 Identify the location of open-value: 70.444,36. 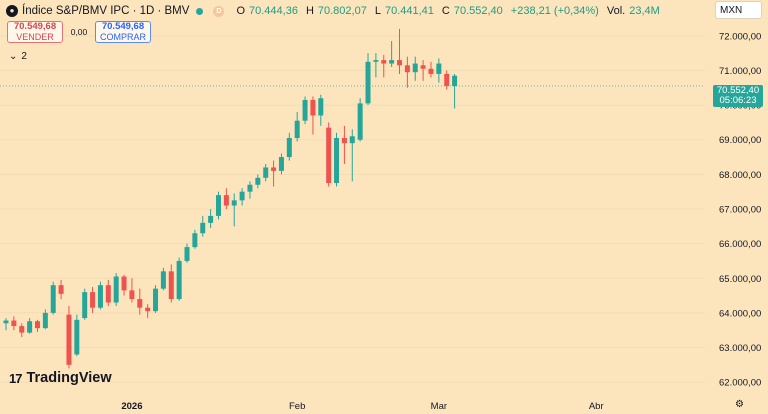
(273, 11).